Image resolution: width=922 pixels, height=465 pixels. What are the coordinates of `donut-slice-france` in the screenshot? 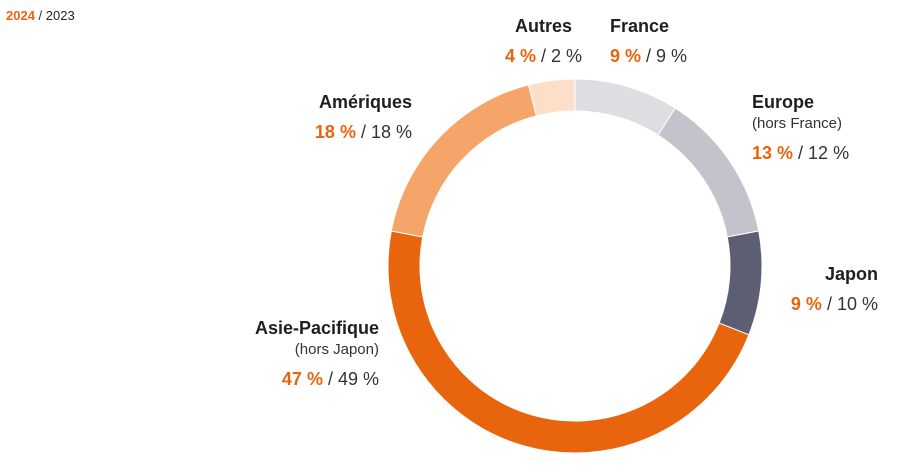 It's located at (625, 107).